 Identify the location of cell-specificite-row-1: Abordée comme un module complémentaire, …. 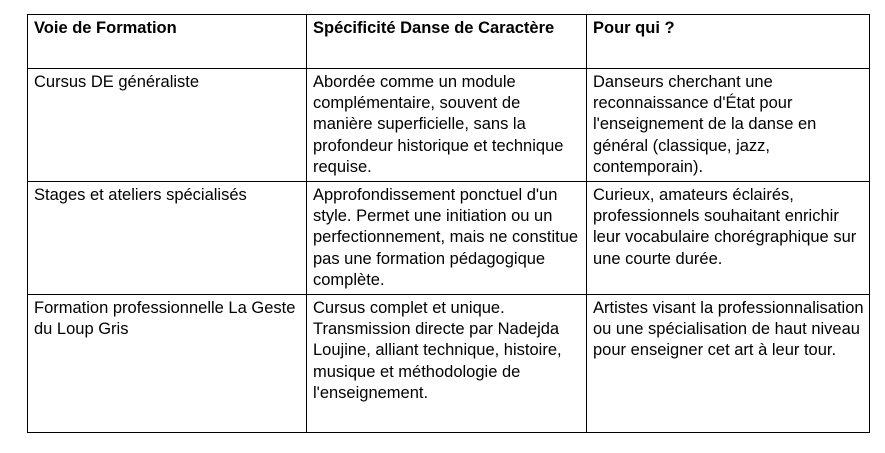
(446, 125).